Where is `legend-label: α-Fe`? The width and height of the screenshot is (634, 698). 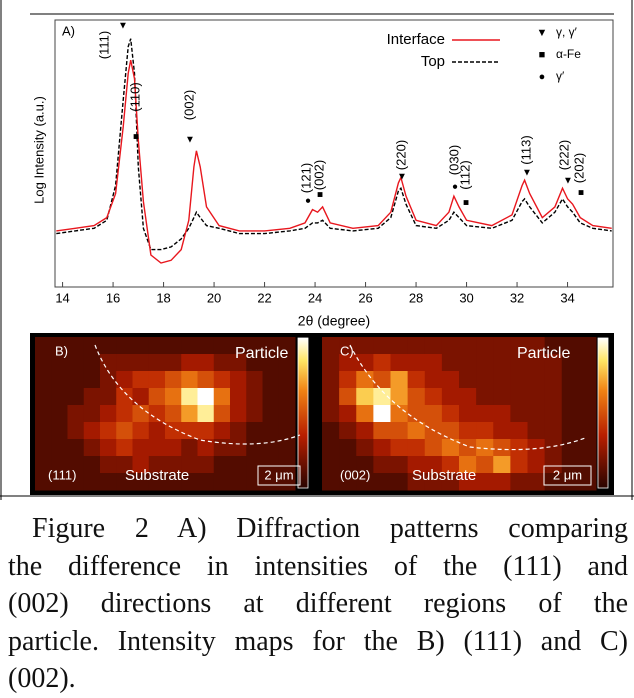 legend-label: α-Fe is located at coordinates (568, 54).